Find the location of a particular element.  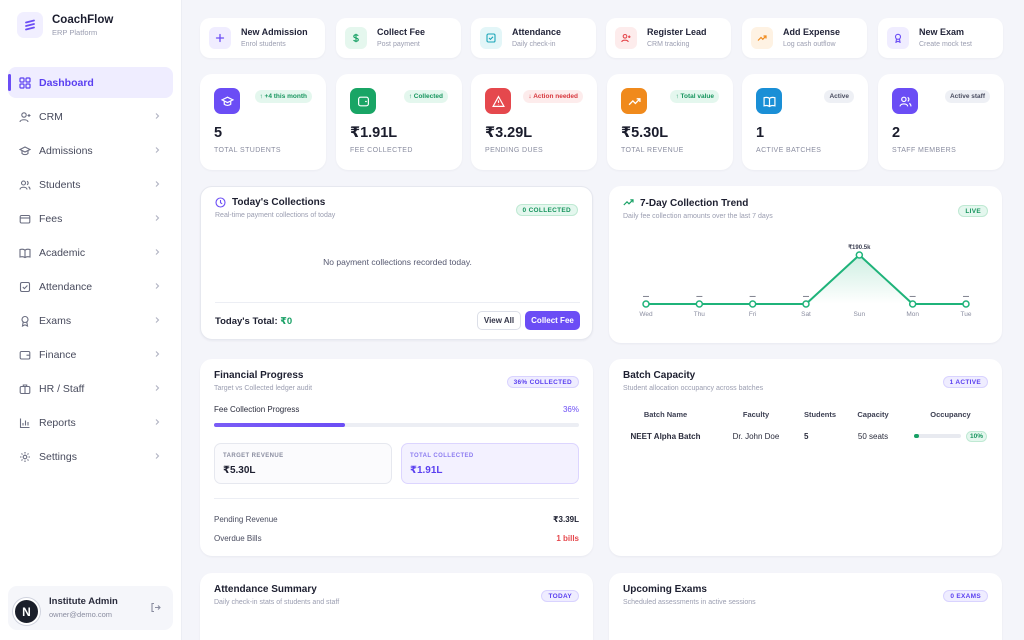

overdue-bills-label: Overdue Bills is located at coordinates (238, 538).